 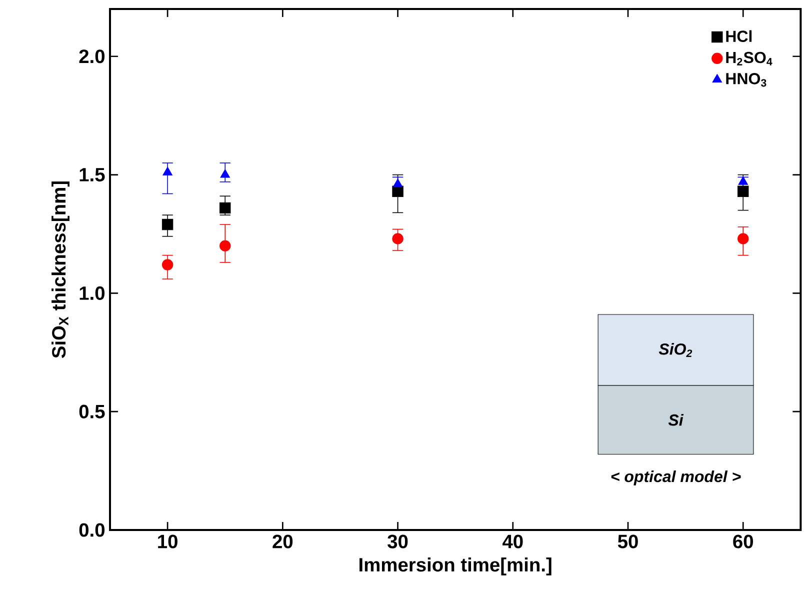 I want to click on legend-label: HCl, so click(x=739, y=36).